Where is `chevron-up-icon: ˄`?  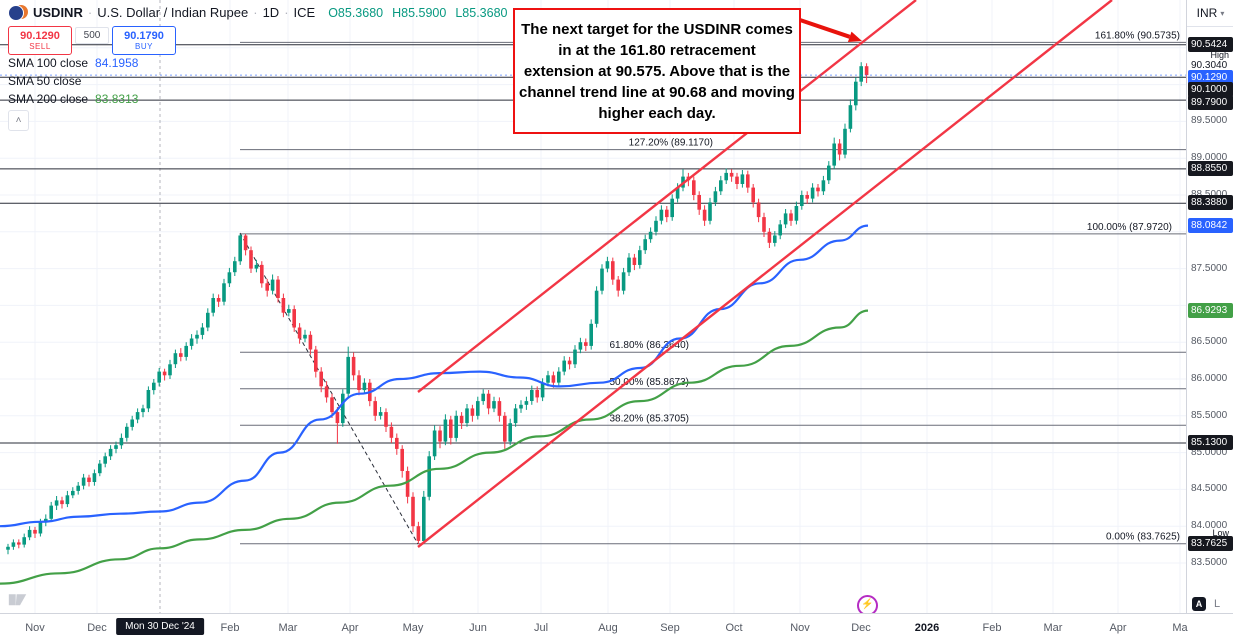 chevron-up-icon: ˄ is located at coordinates (18, 120).